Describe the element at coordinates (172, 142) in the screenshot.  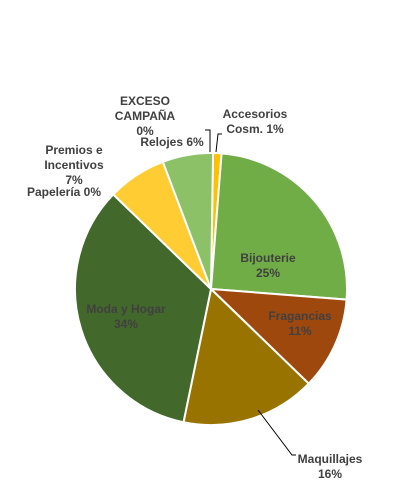
I see `data-label-relojes: Relojes 6%` at that location.